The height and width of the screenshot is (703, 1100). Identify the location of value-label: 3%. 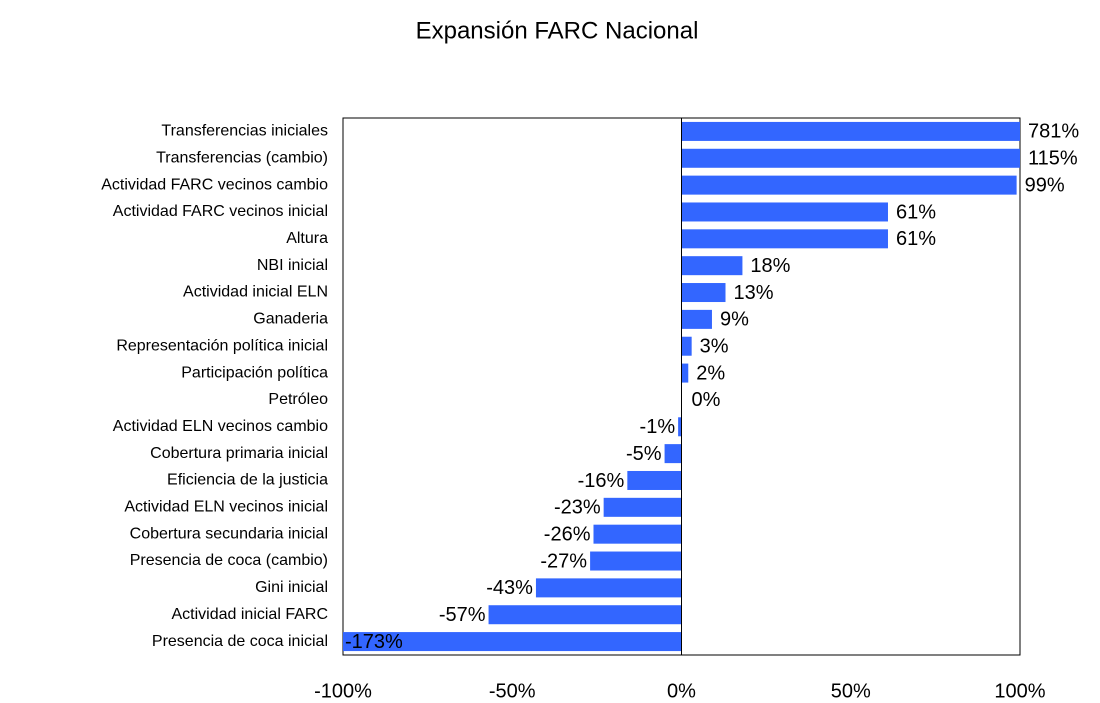
(714, 347).